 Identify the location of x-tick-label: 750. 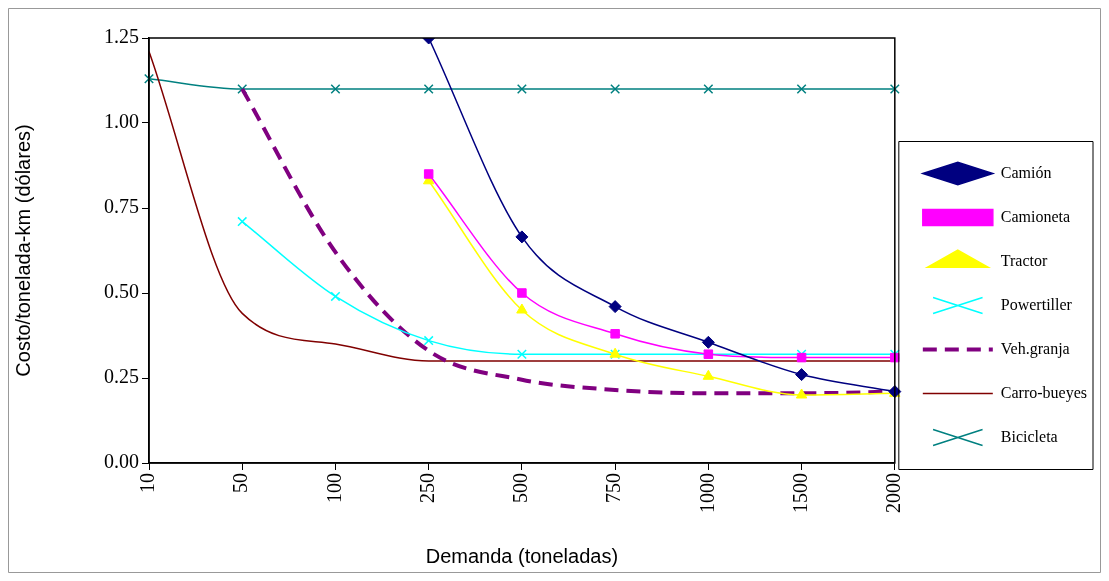
(613, 488).